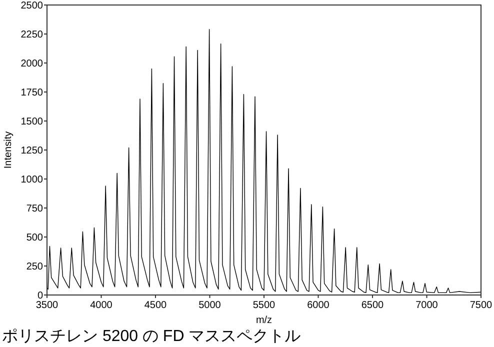 The width and height of the screenshot is (494, 347). What do you see at coordinates (427, 305) in the screenshot?
I see `x-tick-label: 7000` at bounding box center [427, 305].